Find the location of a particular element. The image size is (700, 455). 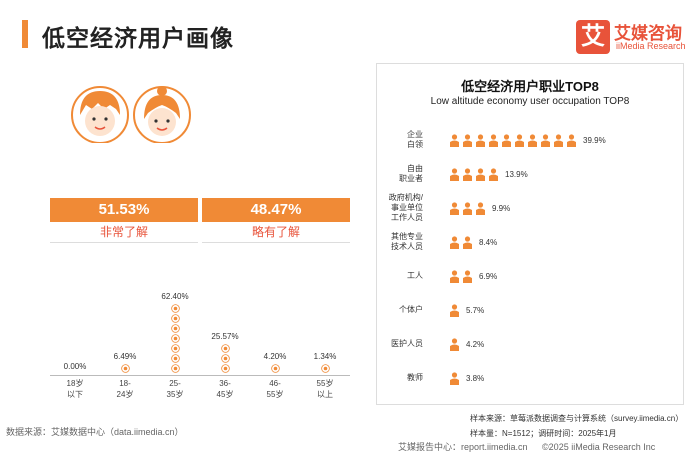

occupation-row: 企业 白领 39.9% is located at coordinates (530, 141).